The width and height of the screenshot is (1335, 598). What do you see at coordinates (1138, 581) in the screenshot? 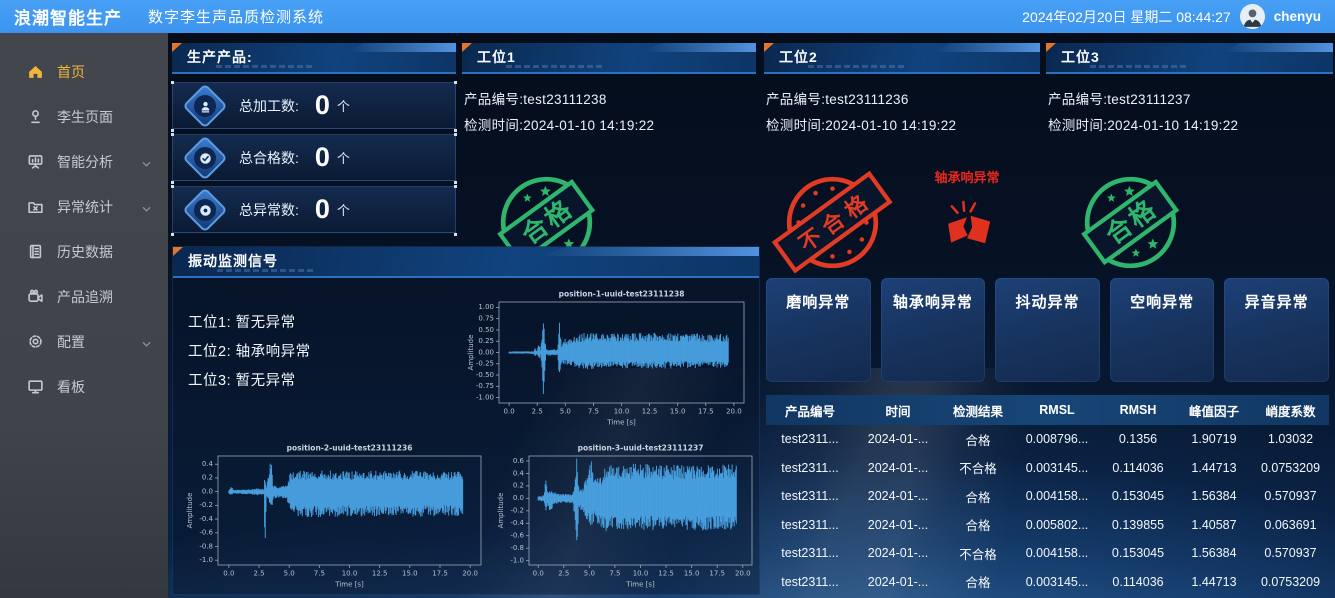
I see `table-cell: 0.114036` at bounding box center [1138, 581].